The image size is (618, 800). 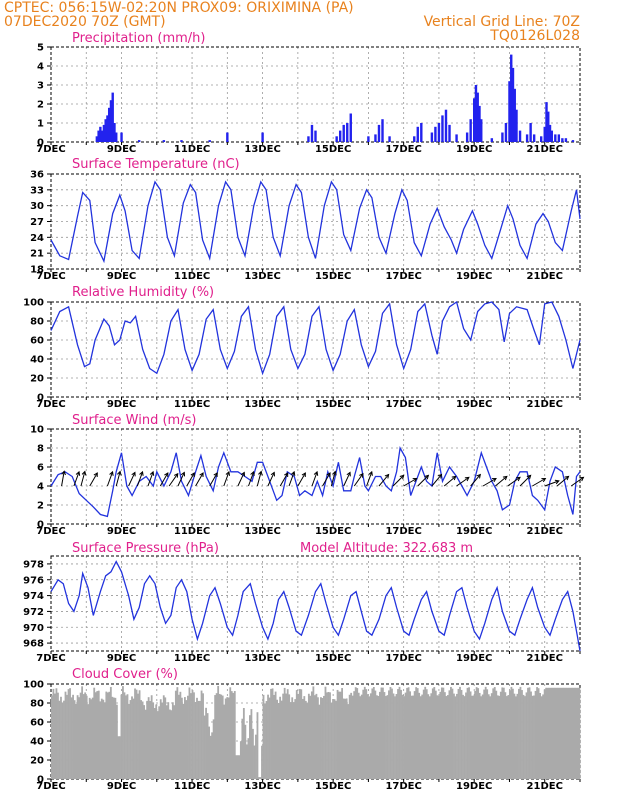 I want to click on x-tick-label: 17DEC, so click(x=403, y=786).